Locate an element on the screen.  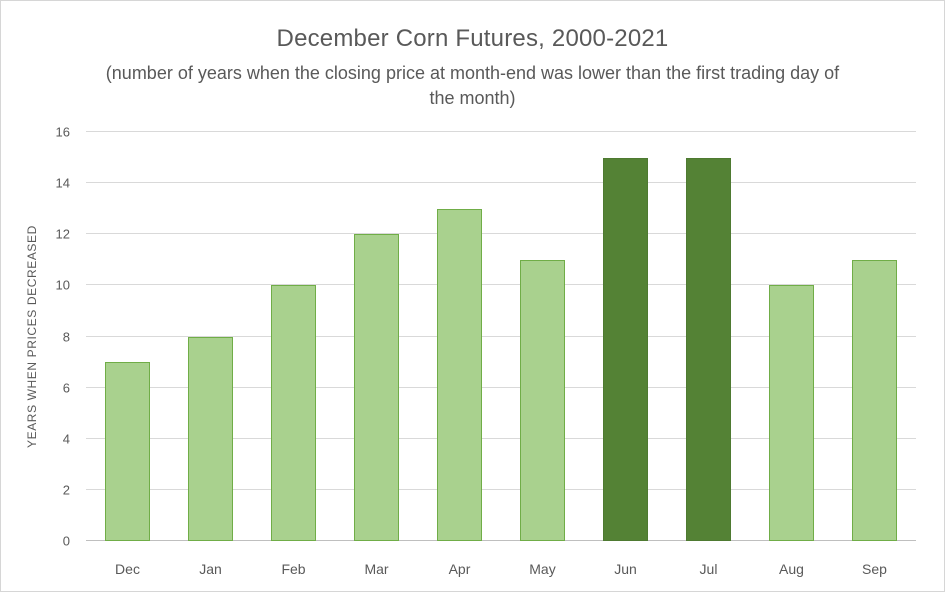
bar-aug is located at coordinates (791, 413).